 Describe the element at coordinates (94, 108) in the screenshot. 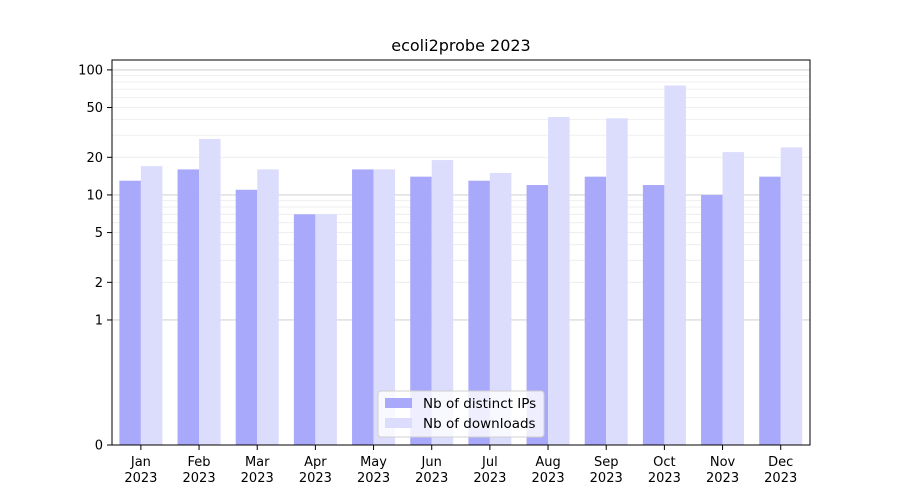

I see `y-tick-label: 50` at that location.